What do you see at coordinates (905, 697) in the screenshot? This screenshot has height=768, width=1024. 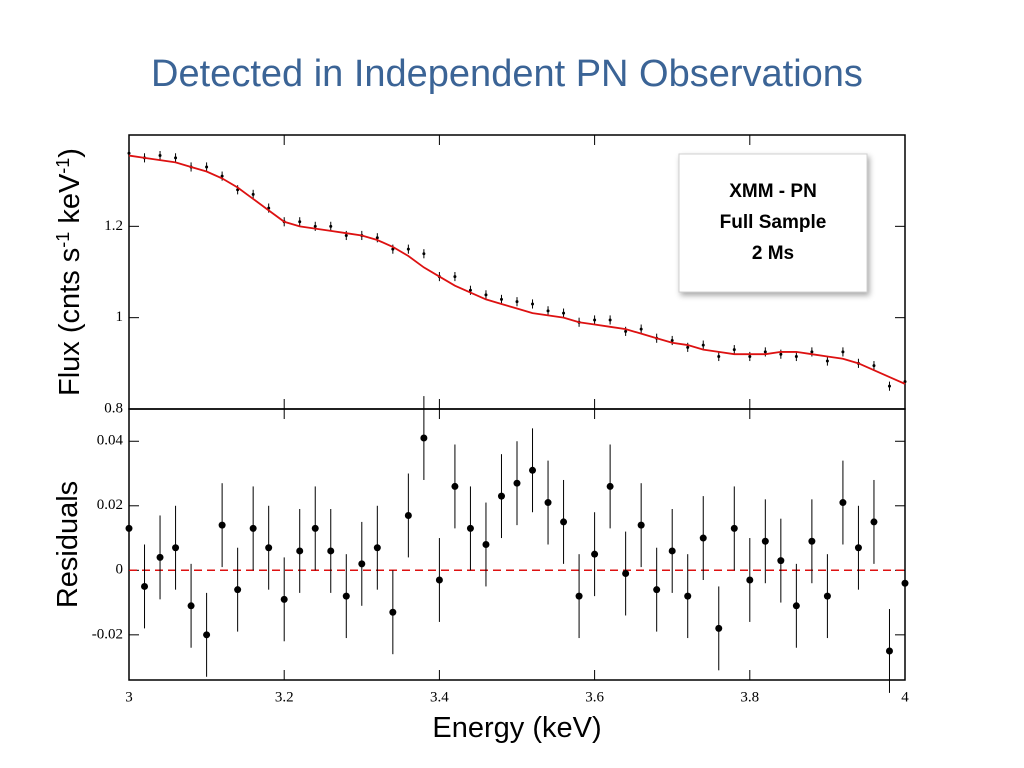 I see `x-tick-label: 4` at bounding box center [905, 697].